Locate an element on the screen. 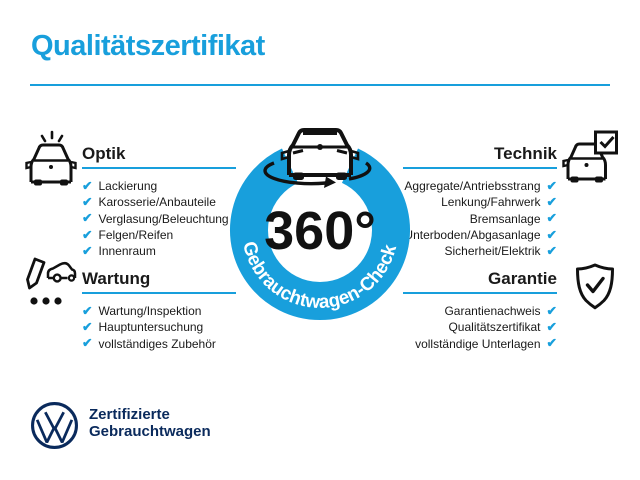 The width and height of the screenshot is (640, 480). section-title: Wartung is located at coordinates (116, 278).